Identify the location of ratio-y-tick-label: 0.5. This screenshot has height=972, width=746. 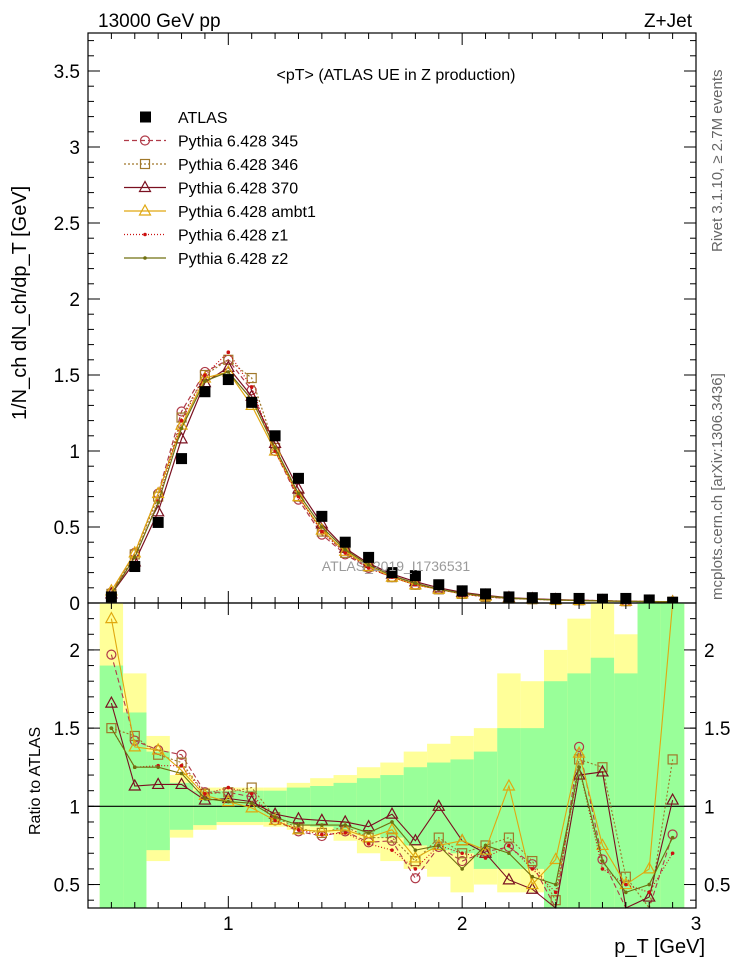
(67, 886).